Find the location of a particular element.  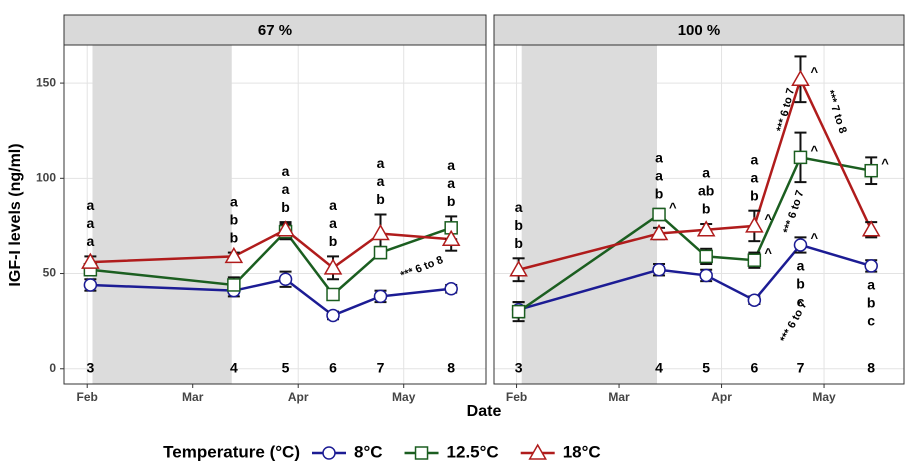

y-tick-label: 0 is located at coordinates (52, 368).